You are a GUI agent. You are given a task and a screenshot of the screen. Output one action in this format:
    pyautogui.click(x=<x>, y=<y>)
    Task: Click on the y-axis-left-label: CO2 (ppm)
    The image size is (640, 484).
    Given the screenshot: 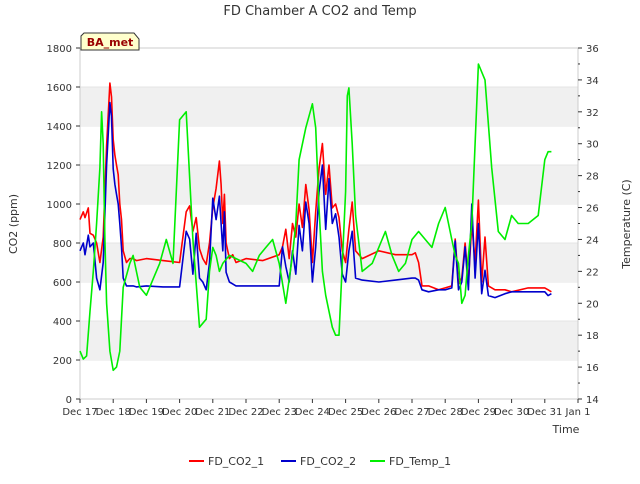 What is the action you would take?
    pyautogui.click(x=13, y=224)
    